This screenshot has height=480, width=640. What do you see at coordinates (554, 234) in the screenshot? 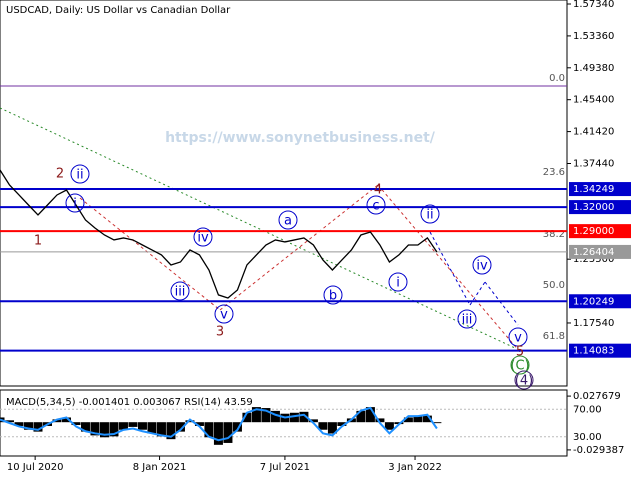
I see `fib-label: 38.2` at bounding box center [554, 234].